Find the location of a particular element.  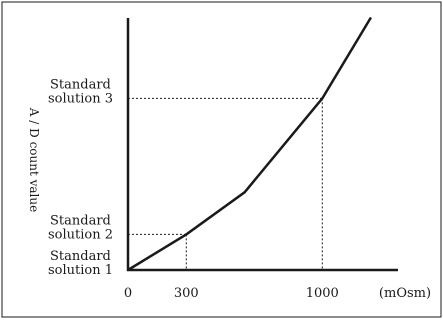

x-tick-labels: 0 300 1000 is located at coordinates (231, 293).